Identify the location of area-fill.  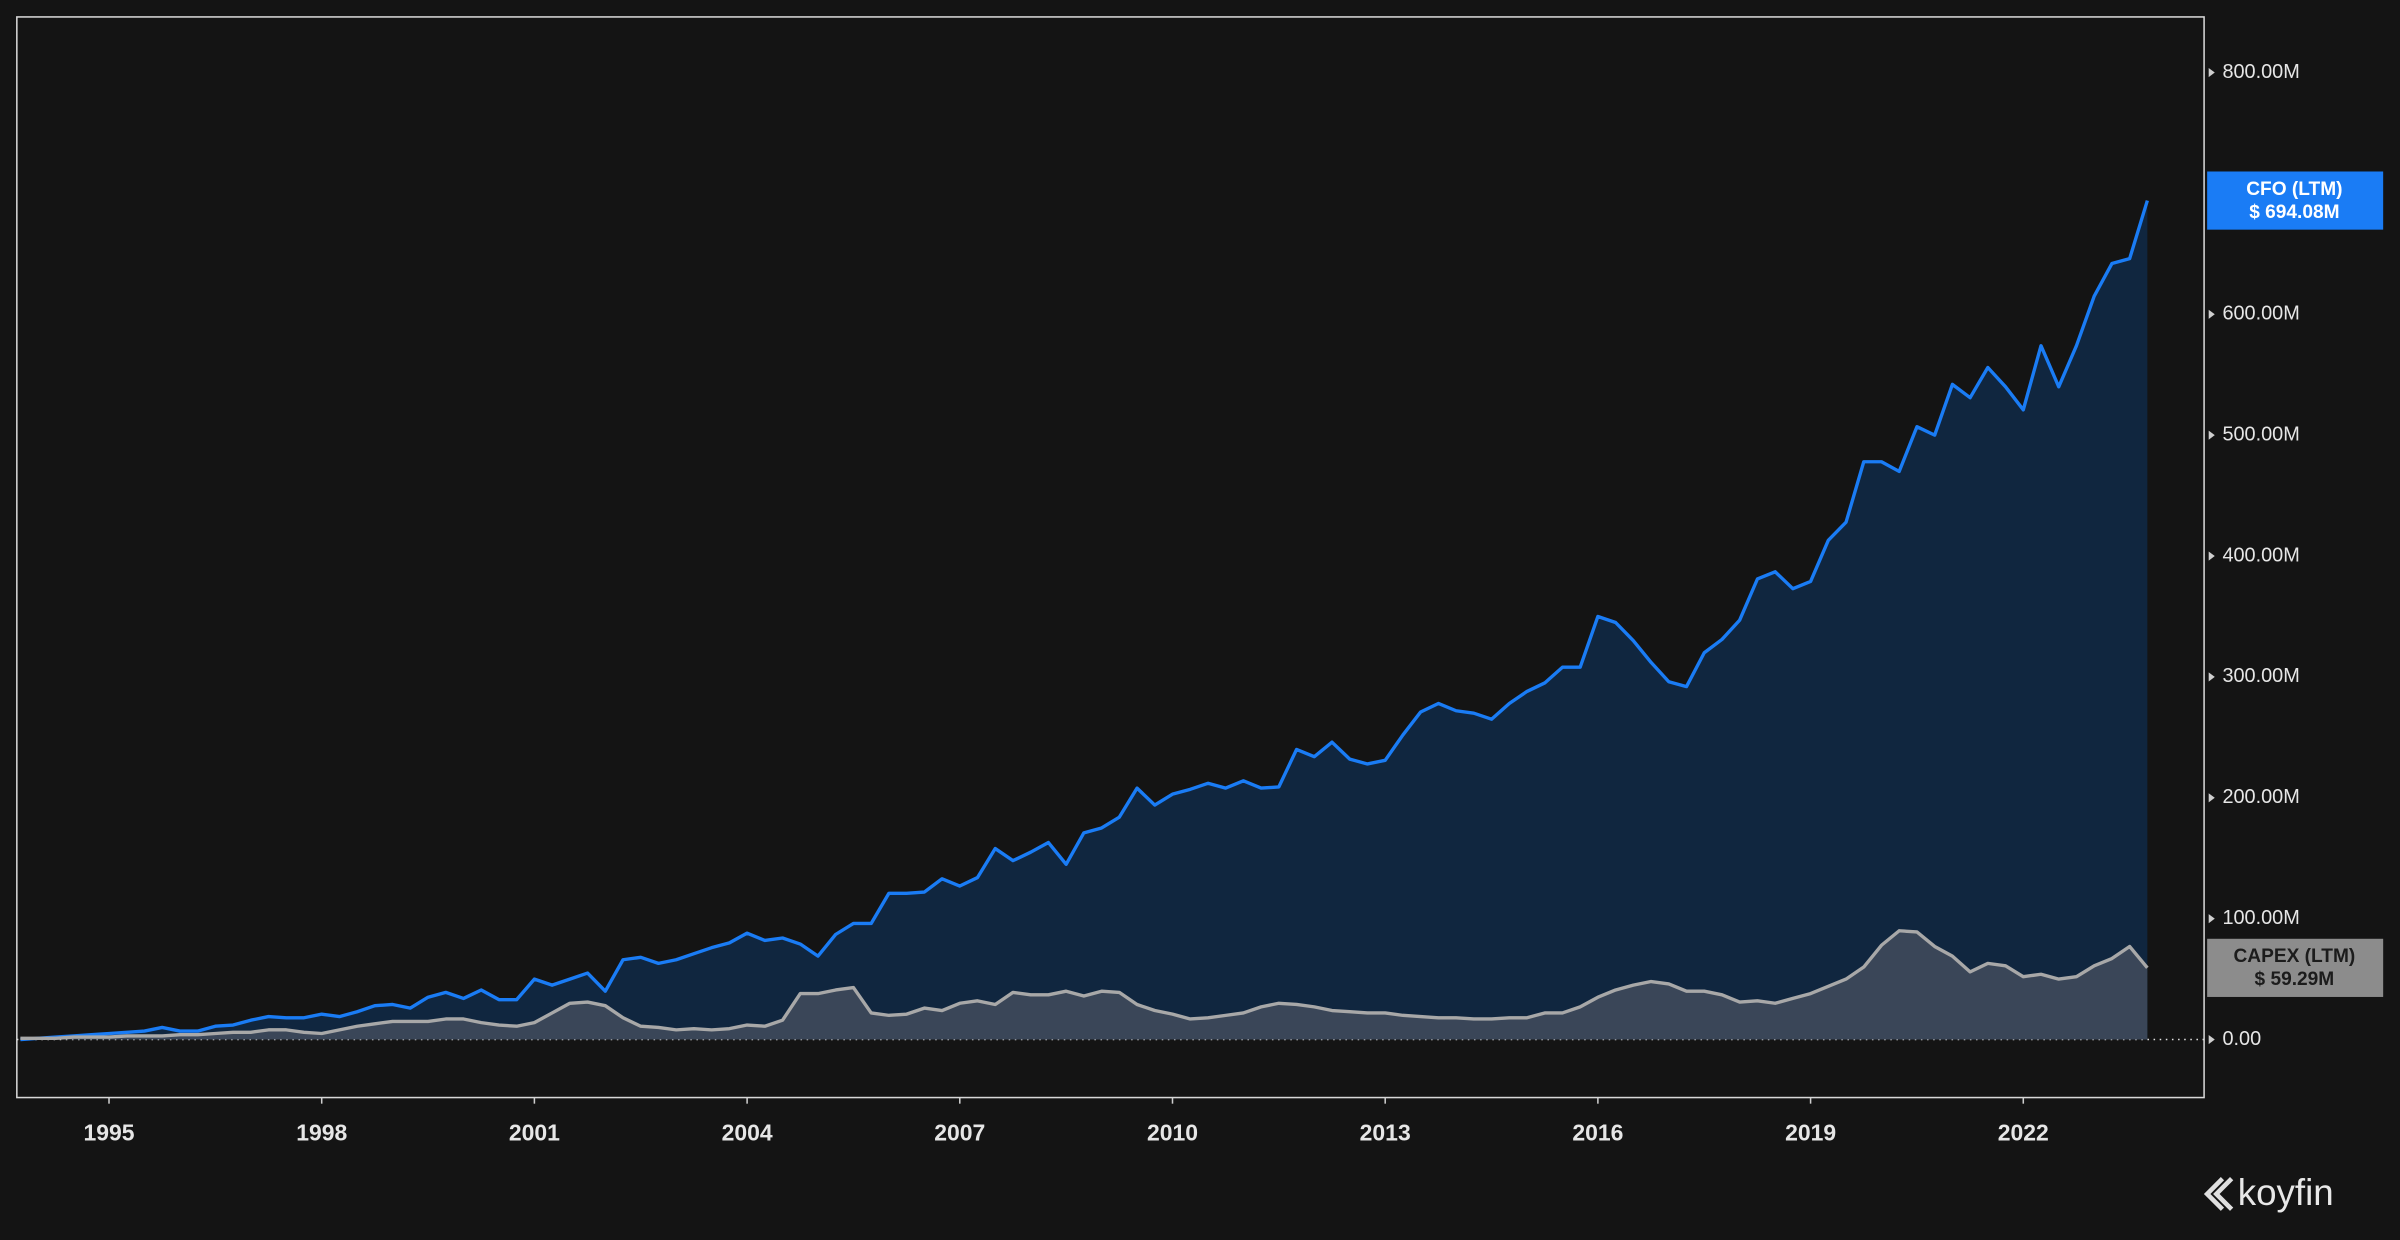
(1084, 985).